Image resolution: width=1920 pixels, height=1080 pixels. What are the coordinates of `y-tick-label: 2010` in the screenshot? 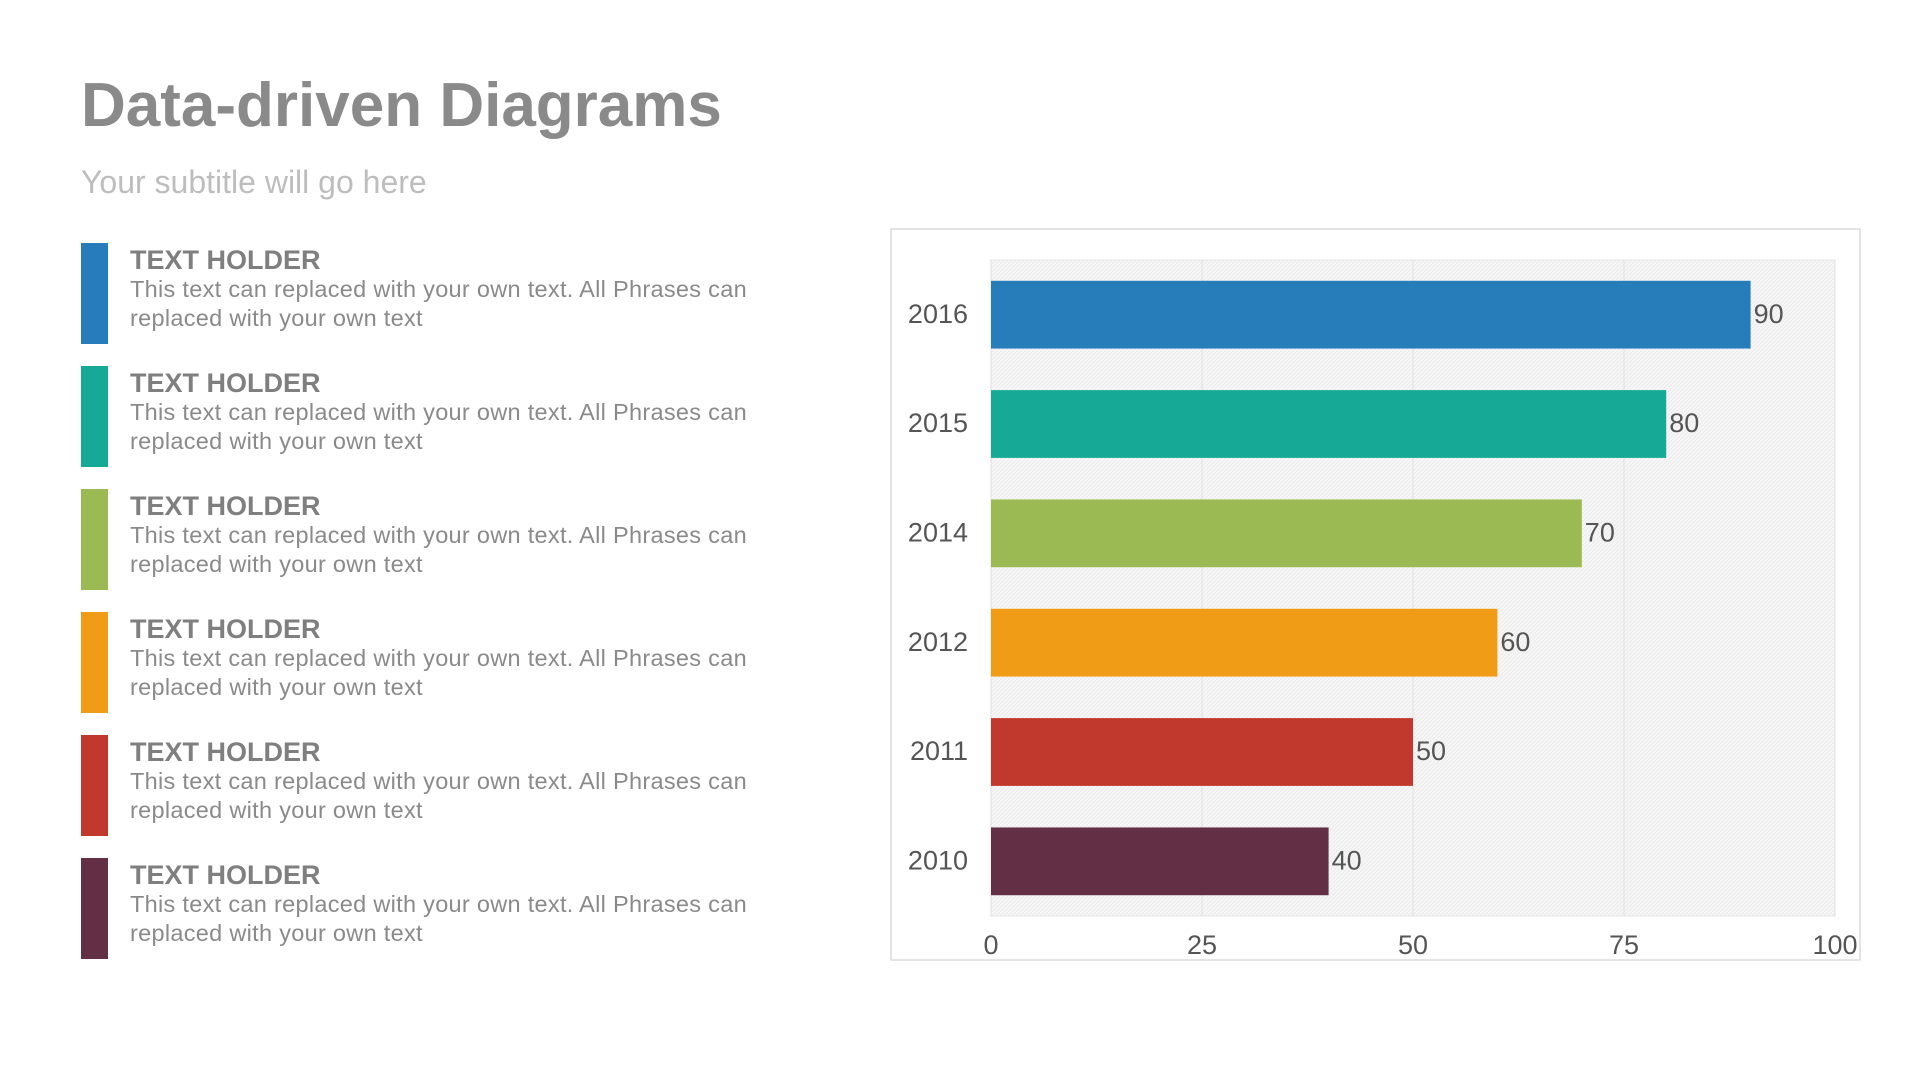 It's located at (938, 860).